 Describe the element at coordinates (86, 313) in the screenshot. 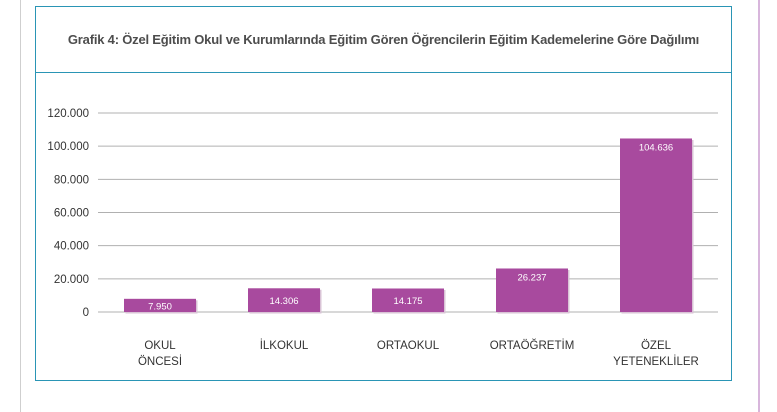

I see `y-tick-label: 0` at that location.